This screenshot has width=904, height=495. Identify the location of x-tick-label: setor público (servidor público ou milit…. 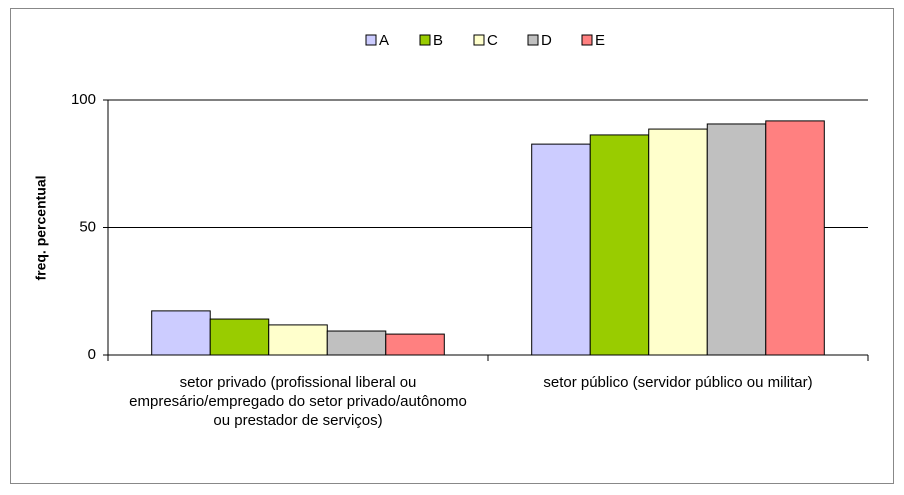
(678, 382).